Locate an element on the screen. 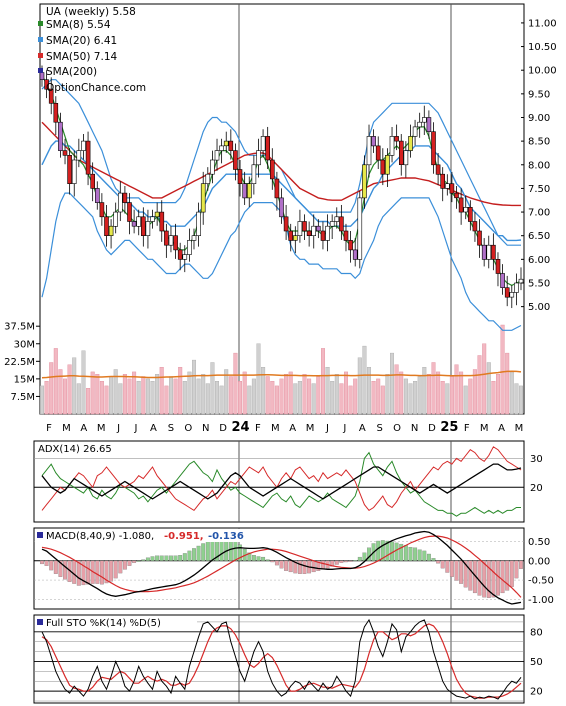  x-axis-month-label: D is located at coordinates (223, 428).